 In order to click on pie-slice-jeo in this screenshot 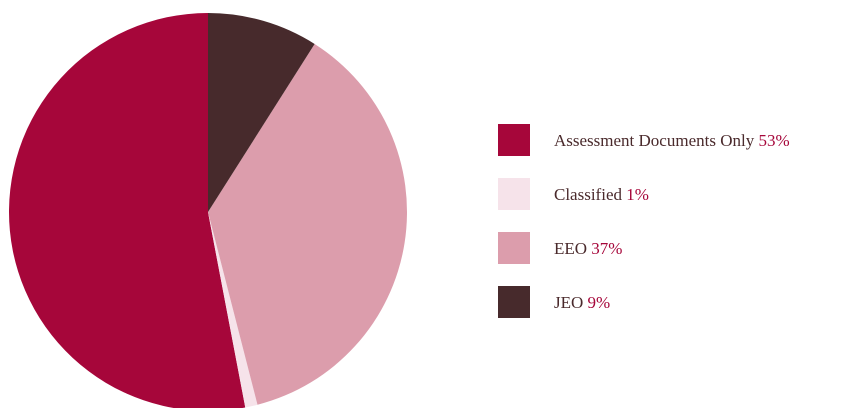, I will do `click(261, 112)`.